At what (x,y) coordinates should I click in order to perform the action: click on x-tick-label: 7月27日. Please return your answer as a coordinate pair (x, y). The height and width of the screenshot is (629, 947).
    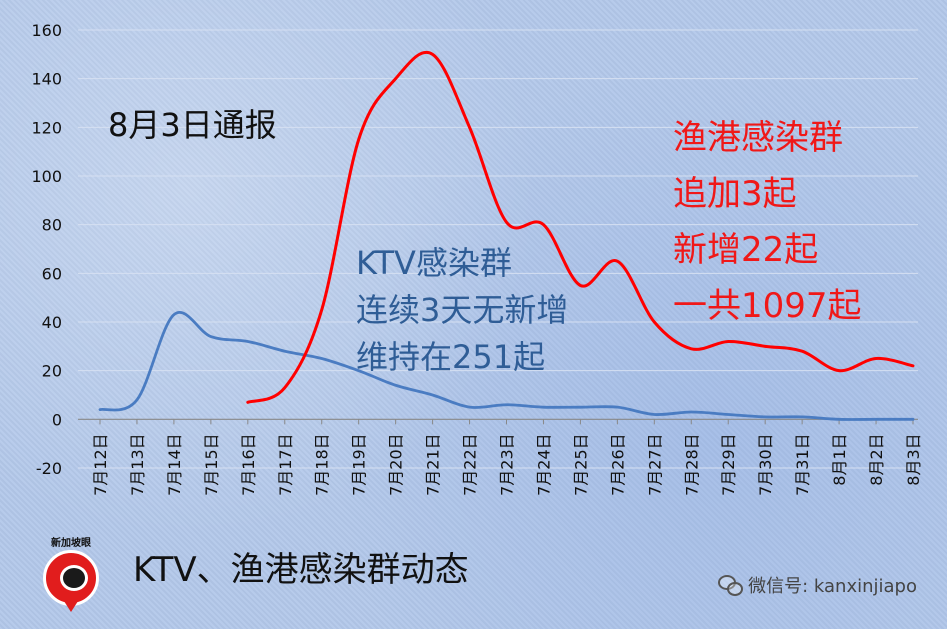
    Looking at the image, I should click on (654, 464).